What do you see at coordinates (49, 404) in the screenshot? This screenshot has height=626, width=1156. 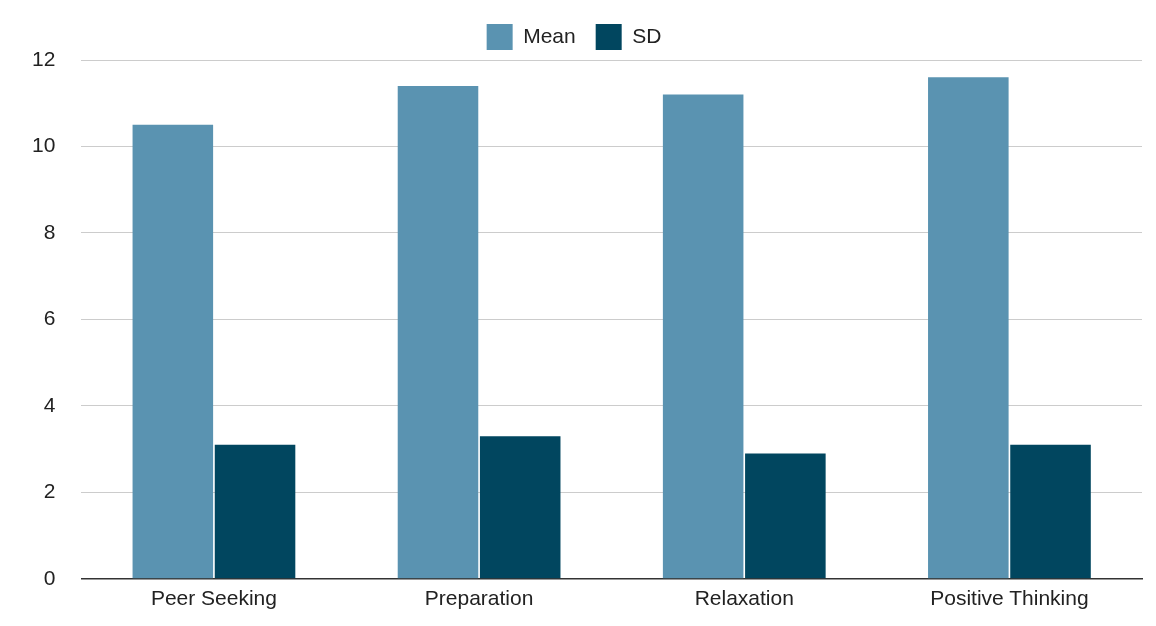 I see `y-tick-label: 4` at bounding box center [49, 404].